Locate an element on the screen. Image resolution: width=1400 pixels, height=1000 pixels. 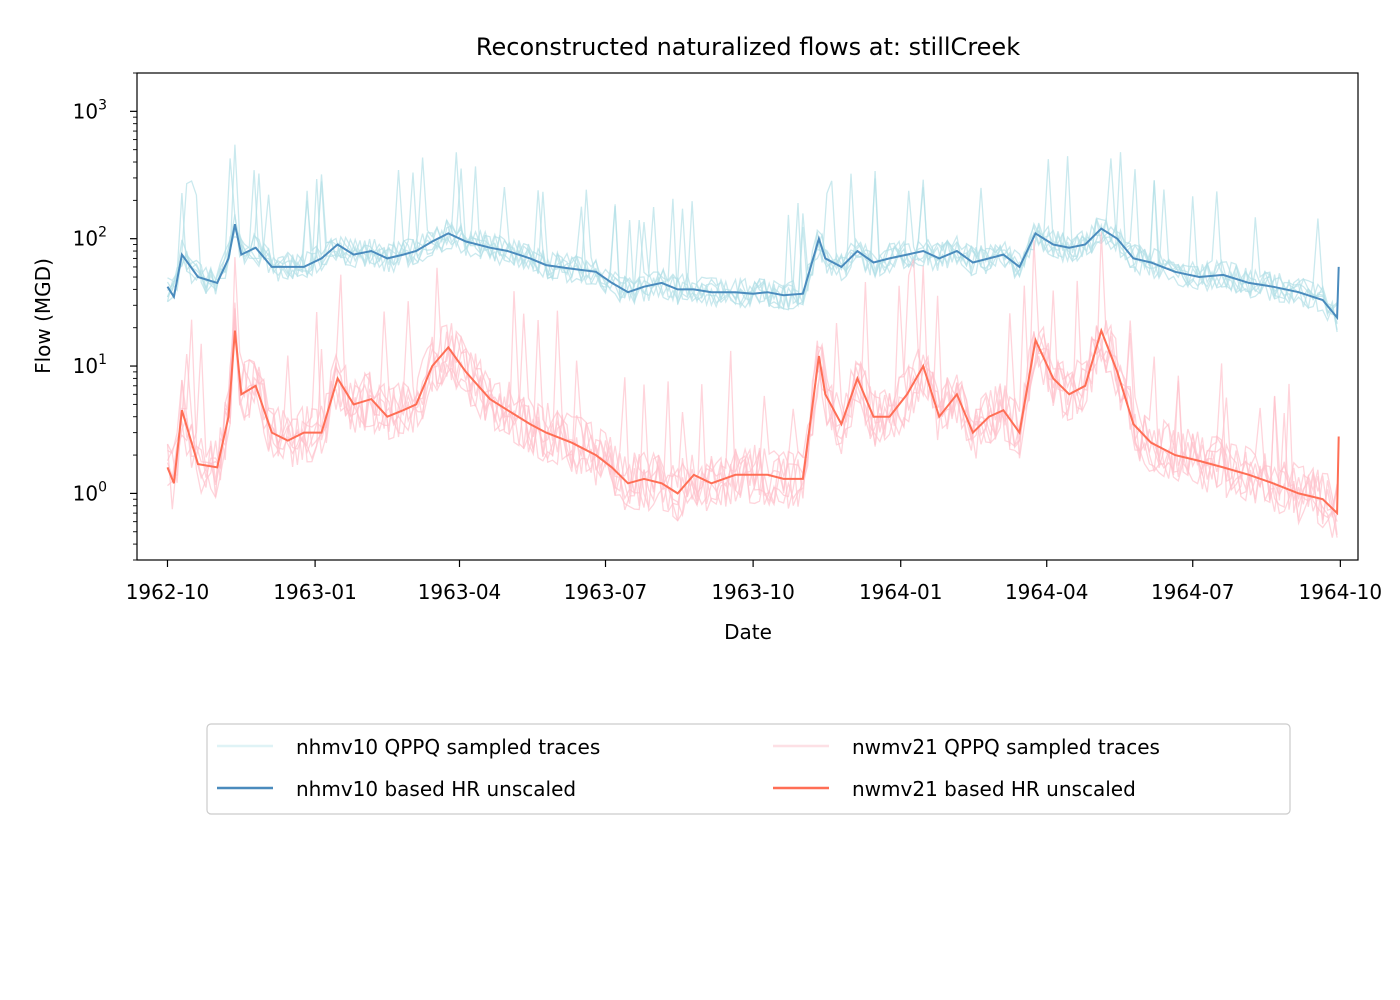
legend-box is located at coordinates (748, 769).